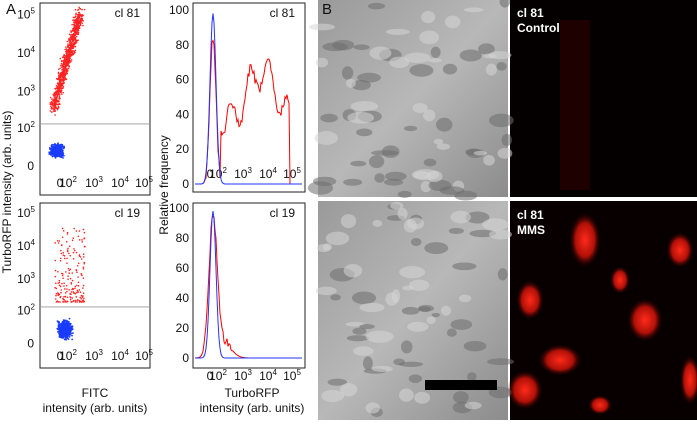 The width and height of the screenshot is (697, 425). What do you see at coordinates (327, 9) in the screenshot?
I see `panel-label: B` at bounding box center [327, 9].